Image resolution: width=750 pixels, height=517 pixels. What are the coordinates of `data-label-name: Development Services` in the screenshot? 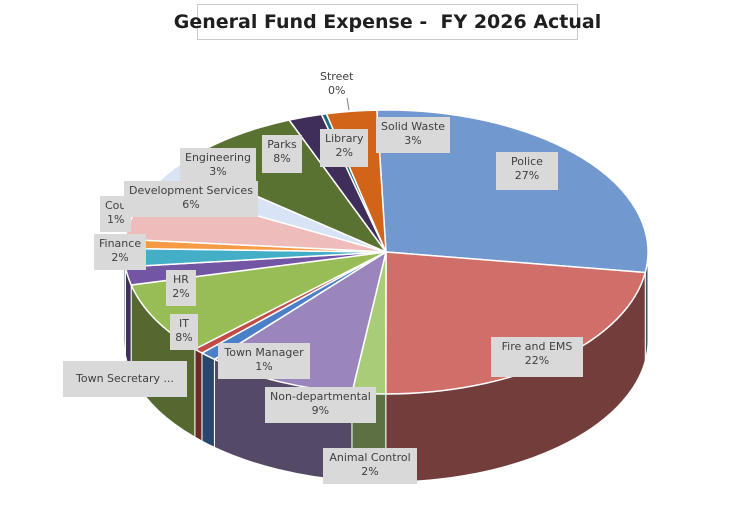 It's located at (191, 190).